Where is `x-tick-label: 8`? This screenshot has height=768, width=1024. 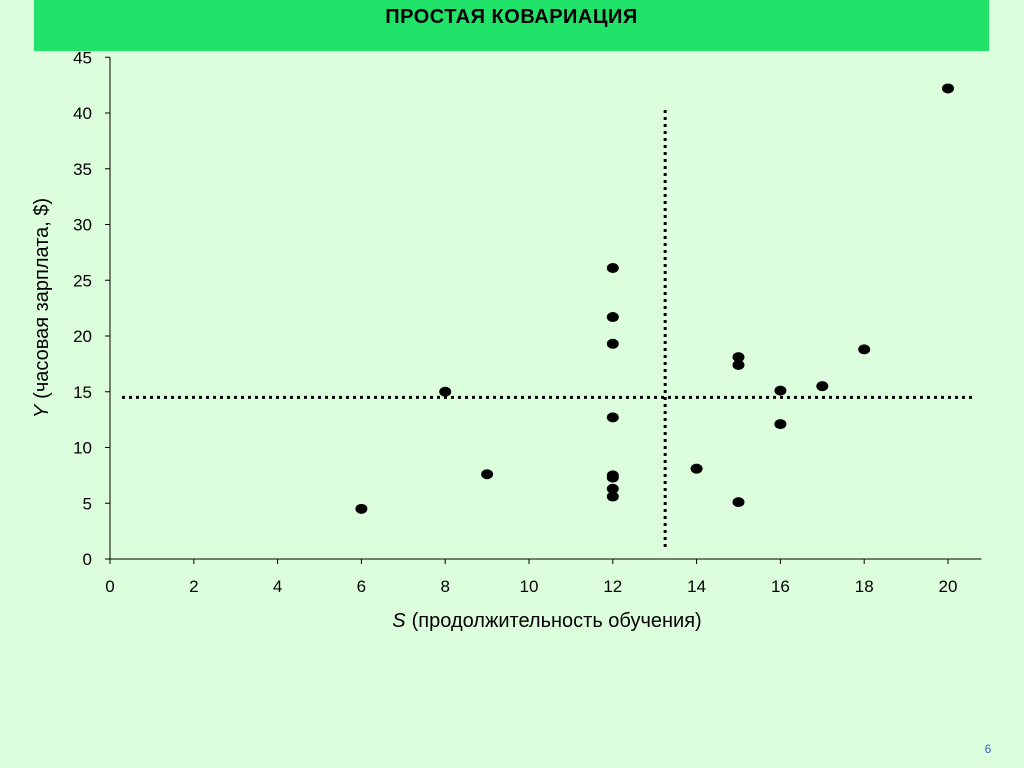
x-tick-label: 8 is located at coordinates (444, 586).